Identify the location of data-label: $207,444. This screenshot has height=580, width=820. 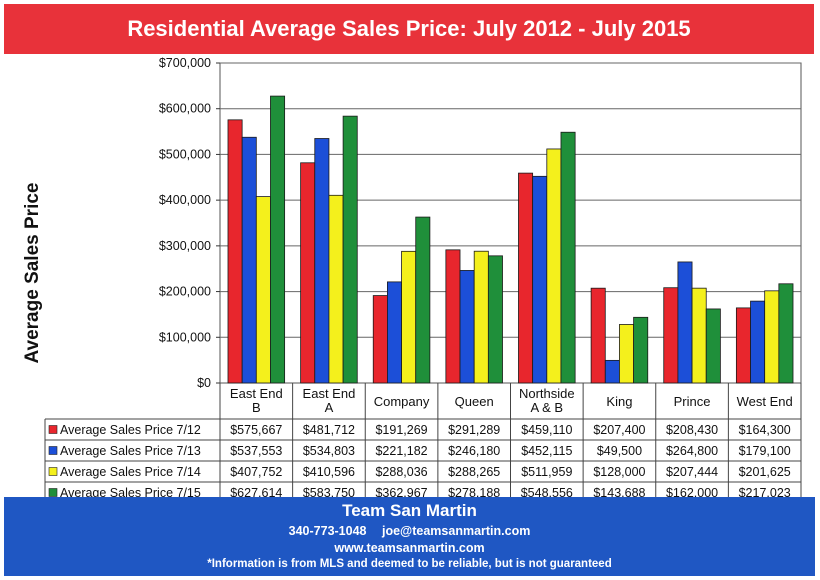
(692, 472).